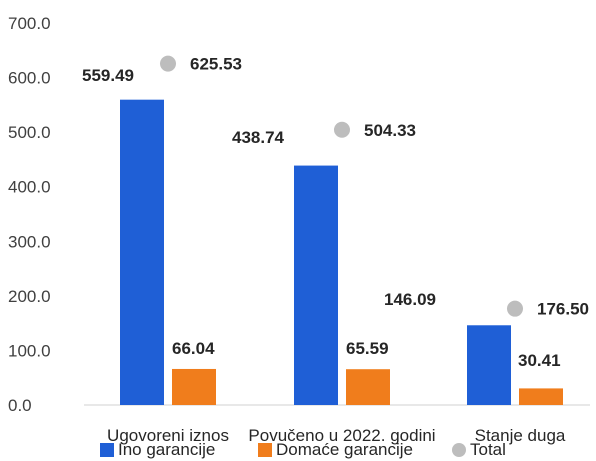 Image resolution: width=596 pixels, height=461 pixels. Describe the element at coordinates (488, 449) in the screenshot. I see `legend-label: Total` at that location.